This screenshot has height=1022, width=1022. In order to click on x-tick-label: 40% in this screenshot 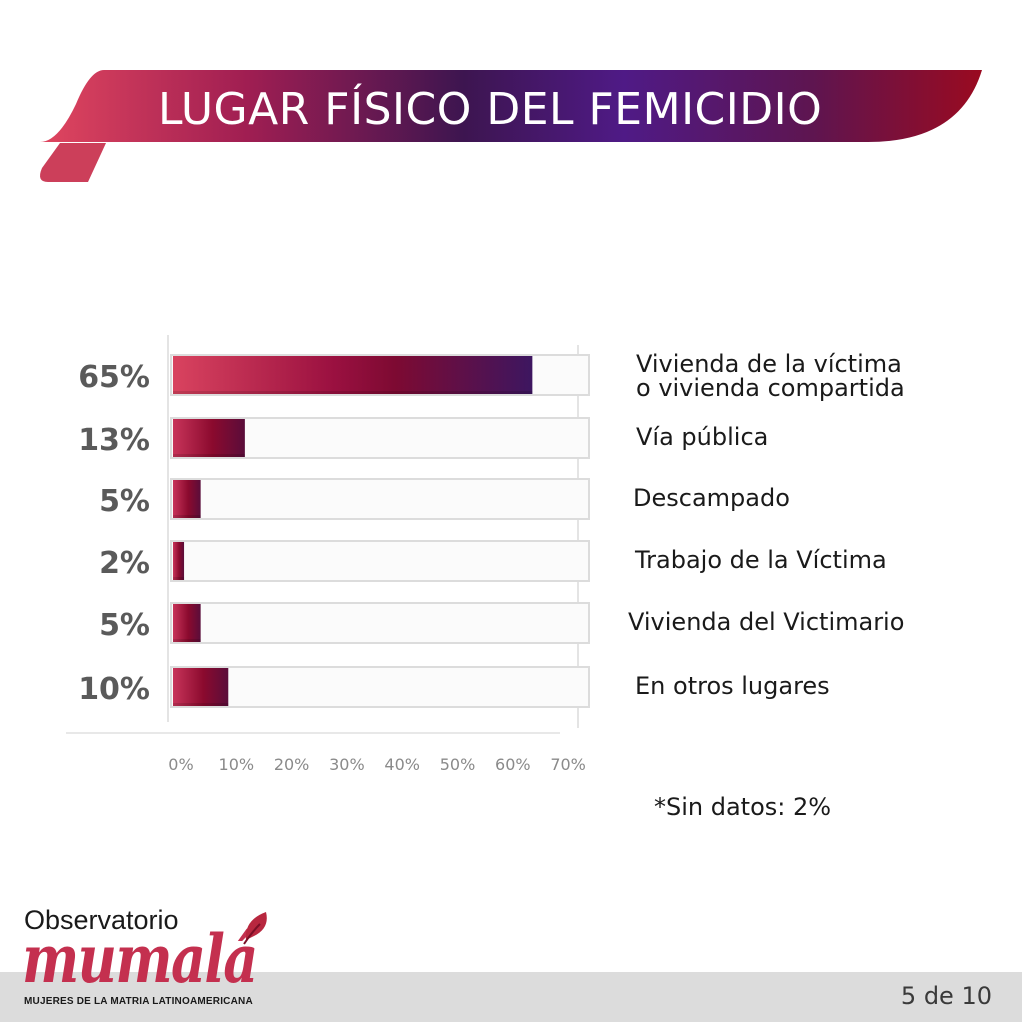, I will do `click(402, 764)`.